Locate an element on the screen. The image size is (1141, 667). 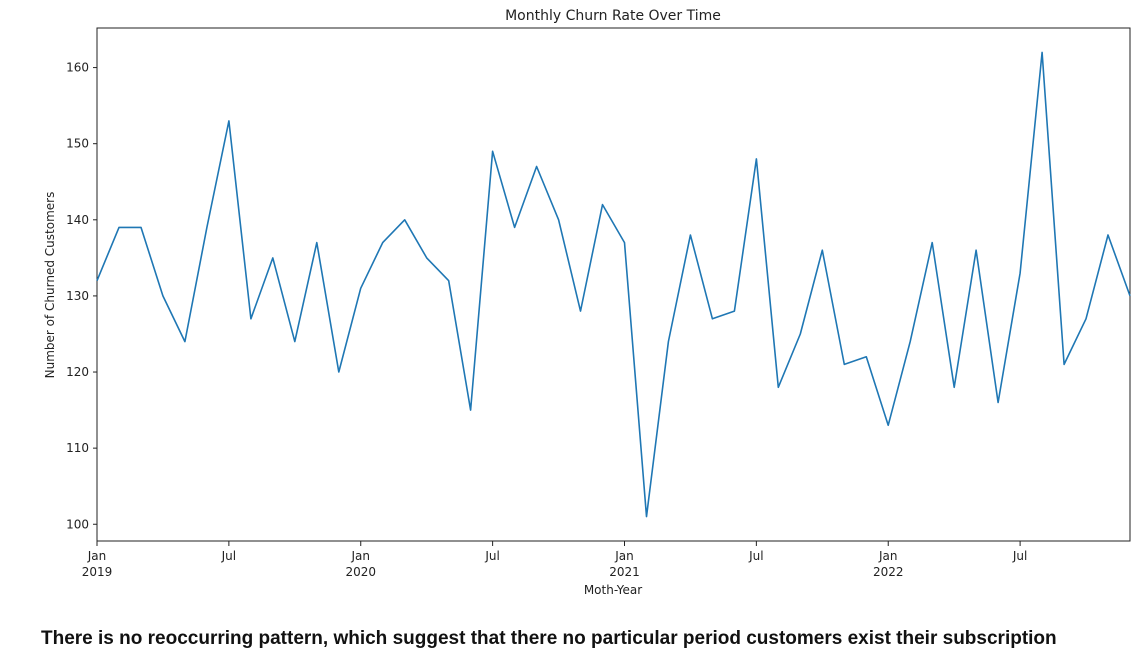
x-tick-year-label: 2022 is located at coordinates (888, 572).